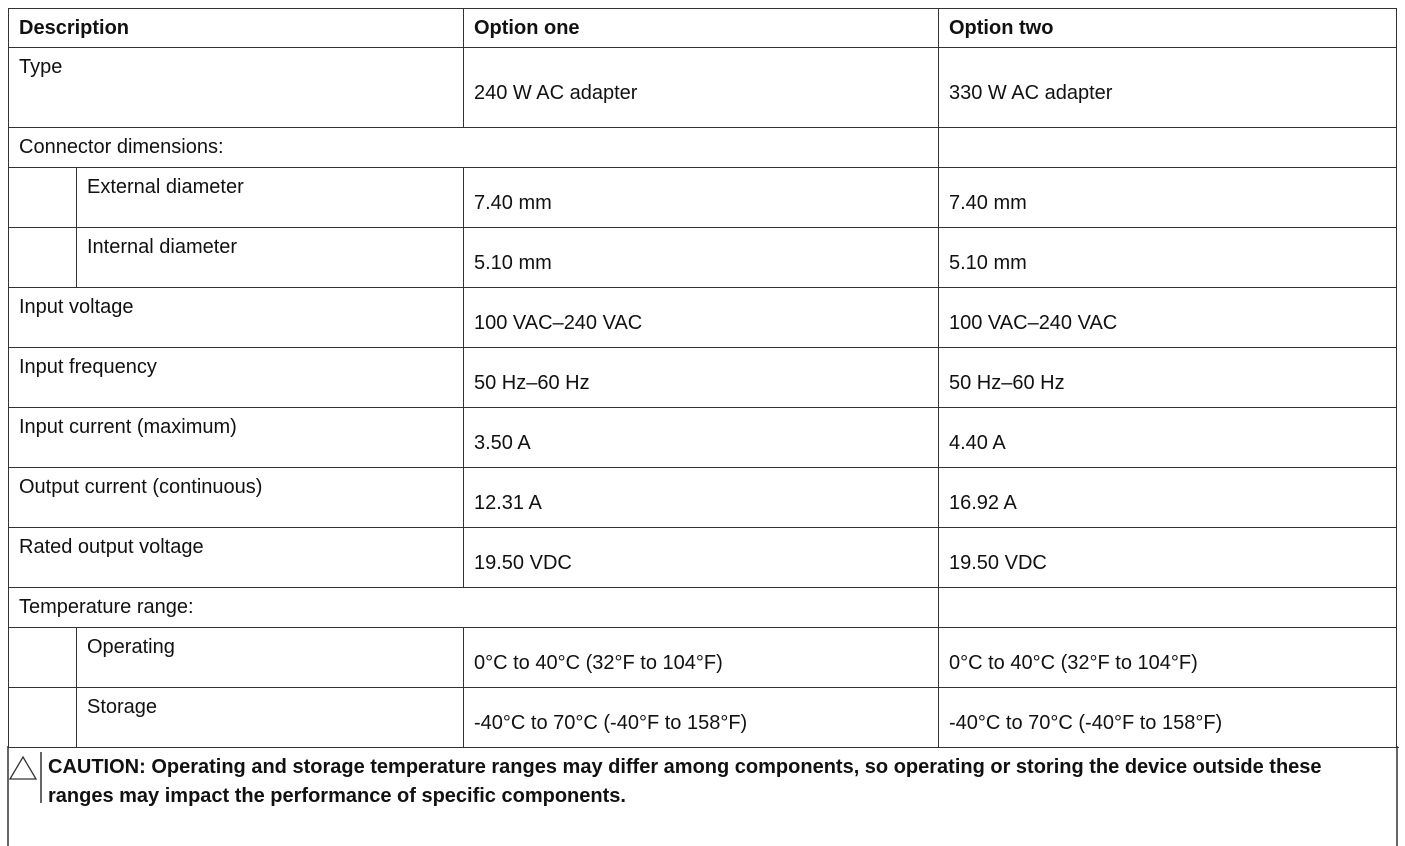  Describe the element at coordinates (1167, 437) in the screenshot. I see `value: 4.40 A` at that location.